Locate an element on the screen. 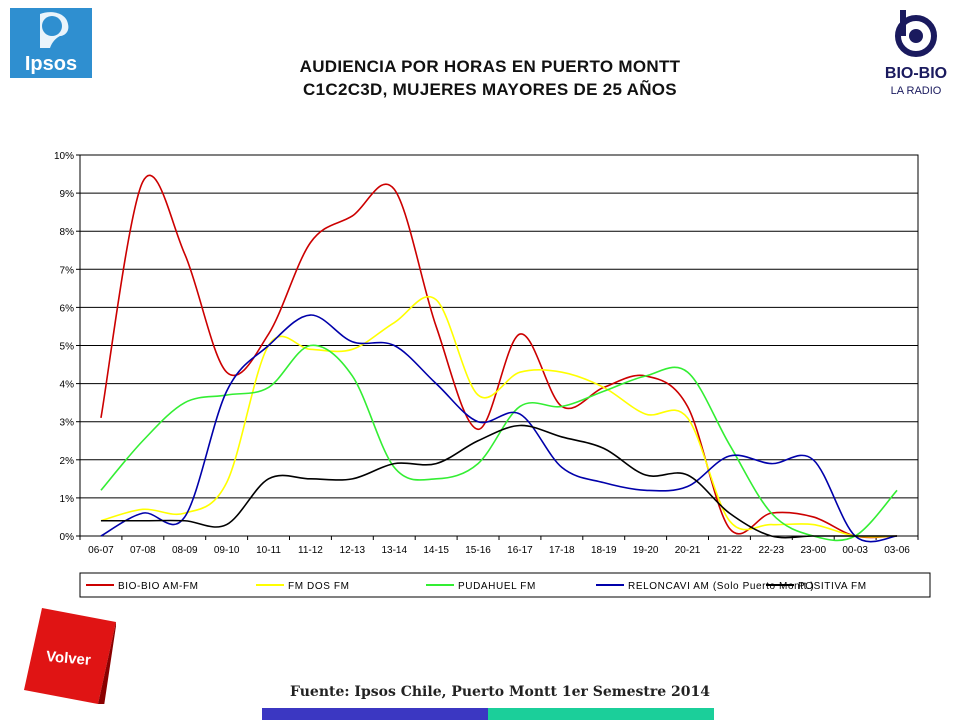 Image resolution: width=960 pixels, height=720 pixels. legend-label-5: POSITIVA FM is located at coordinates (832, 586).